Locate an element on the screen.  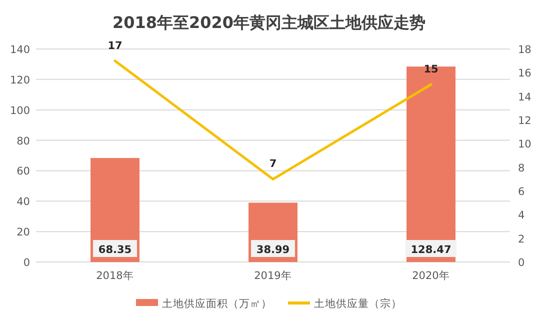
data-label: 7 is located at coordinates (273, 164).